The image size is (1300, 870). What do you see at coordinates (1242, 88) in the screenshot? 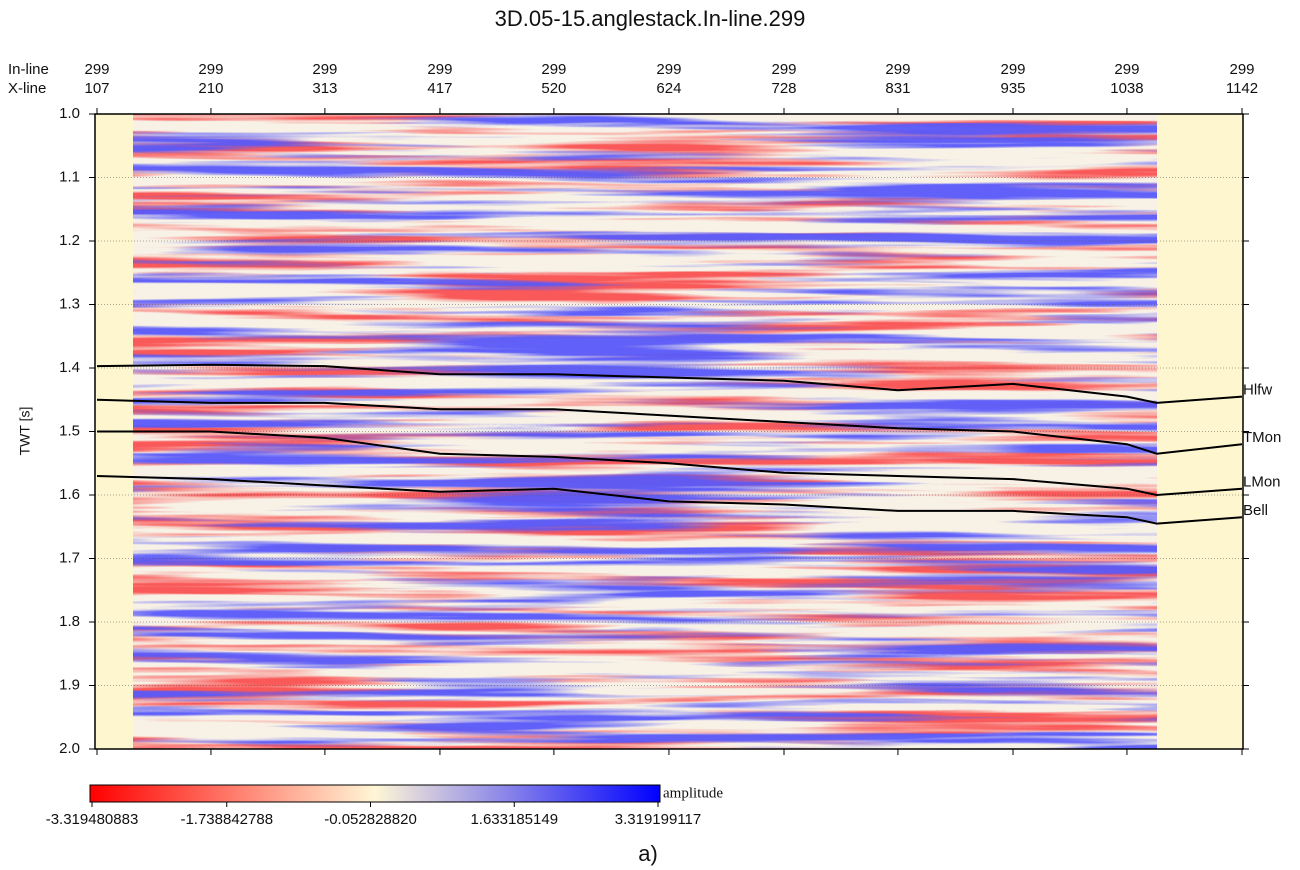
I see `x-tick-label: 1142` at bounding box center [1242, 88].